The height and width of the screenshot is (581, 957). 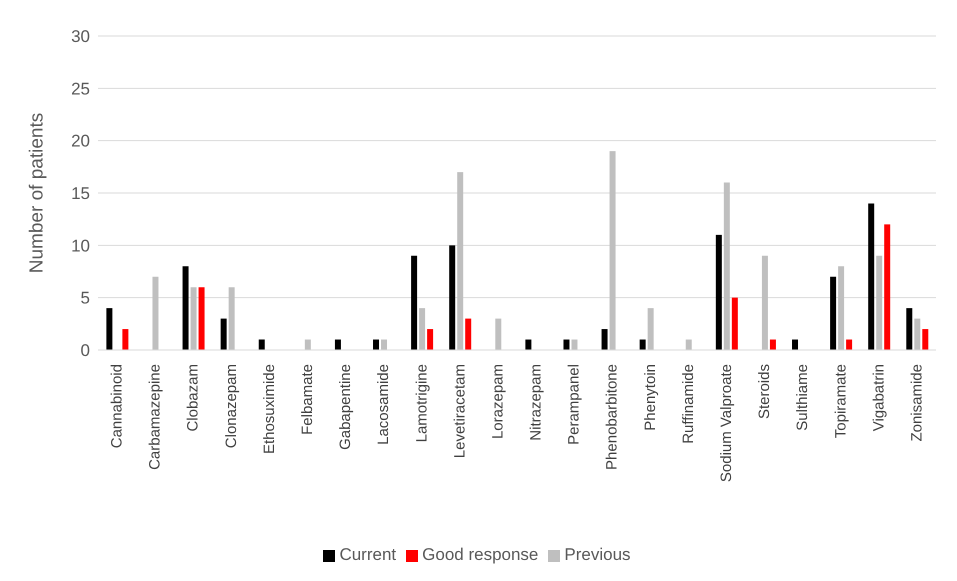 I want to click on x-tick-label: Ruffinamide, so click(x=688, y=404).